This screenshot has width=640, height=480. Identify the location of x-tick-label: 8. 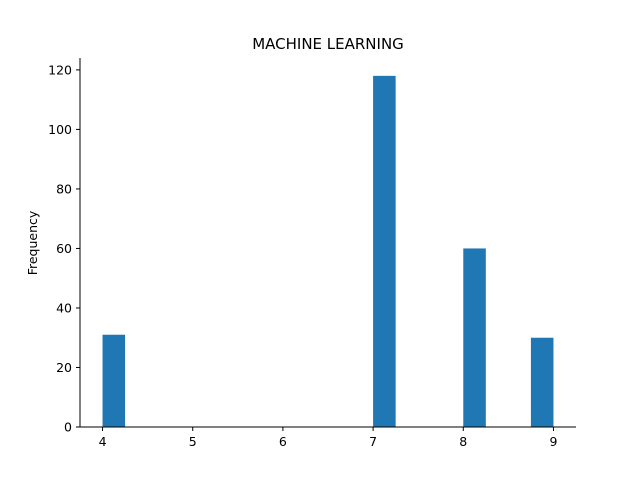
(463, 441).